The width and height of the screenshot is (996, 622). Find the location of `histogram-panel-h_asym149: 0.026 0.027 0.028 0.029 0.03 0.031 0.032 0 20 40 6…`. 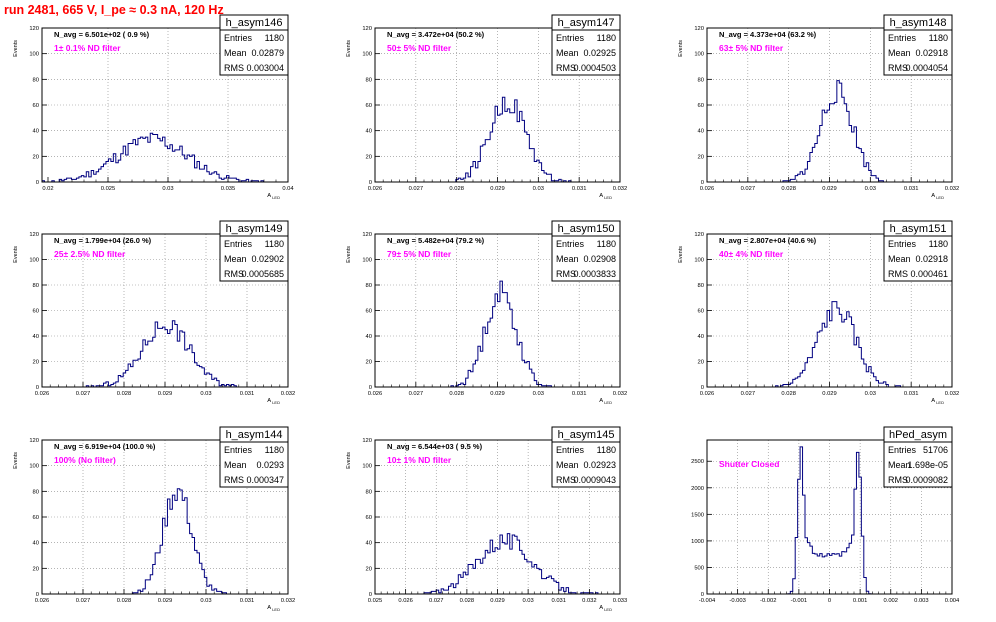

histogram-panel-h_asym149: 0.026 0.027 0.028 0.029 0.03 0.031 0.032 0 20 40 6… is located at coordinates (154, 312).